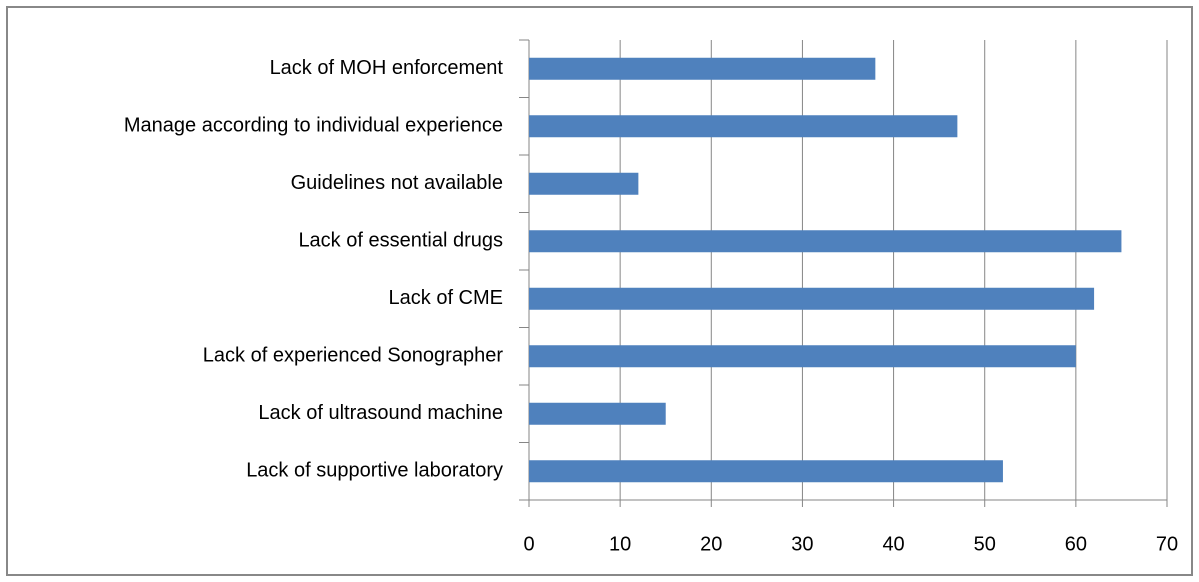 This screenshot has width=1199, height=582. I want to click on x-tick-label: 60, so click(1076, 544).